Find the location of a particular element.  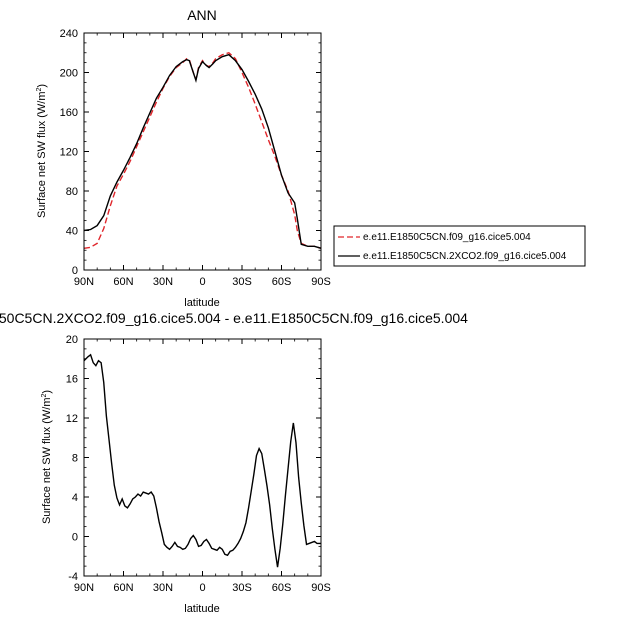

top-y-axis-label: Surface net SW flux (W/m2) is located at coordinates (42, 151).